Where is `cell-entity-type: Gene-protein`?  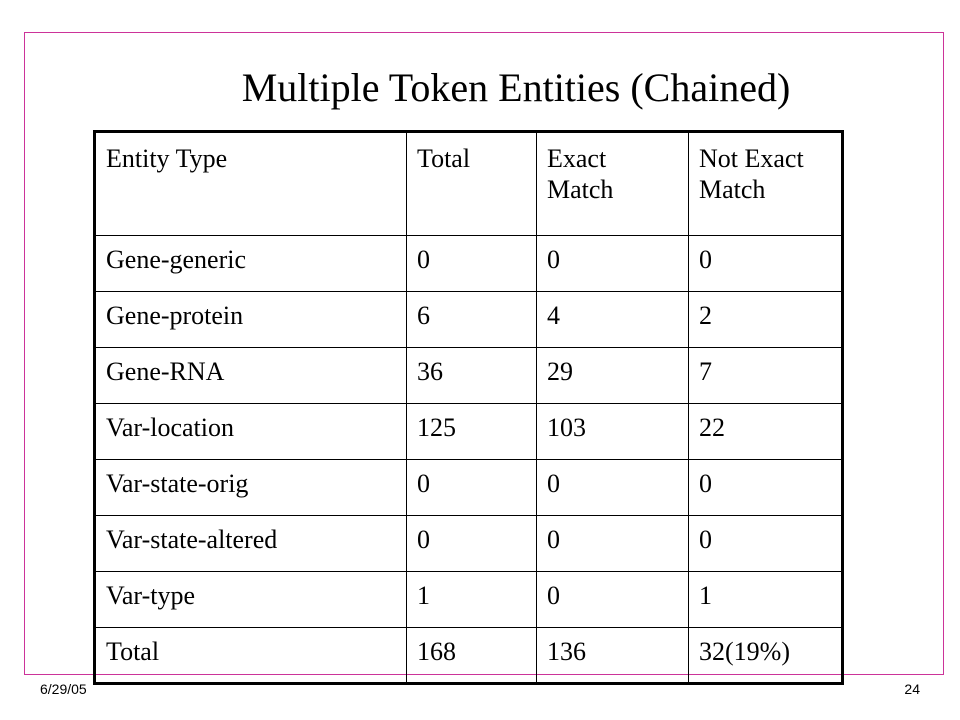 cell-entity-type: Gene-protein is located at coordinates (250, 319).